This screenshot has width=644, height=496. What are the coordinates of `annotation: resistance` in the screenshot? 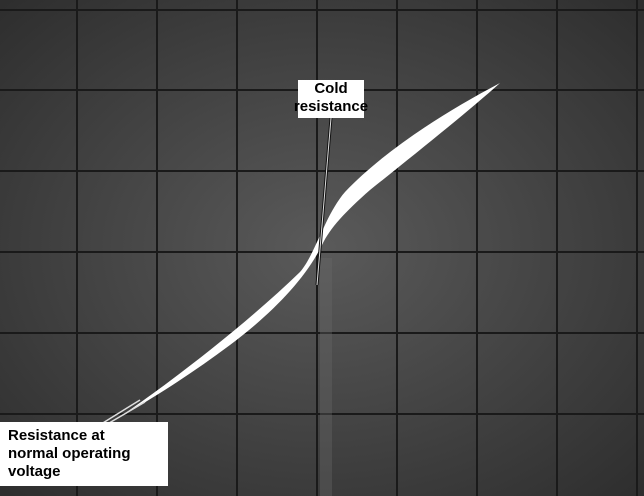 It's located at (331, 106).